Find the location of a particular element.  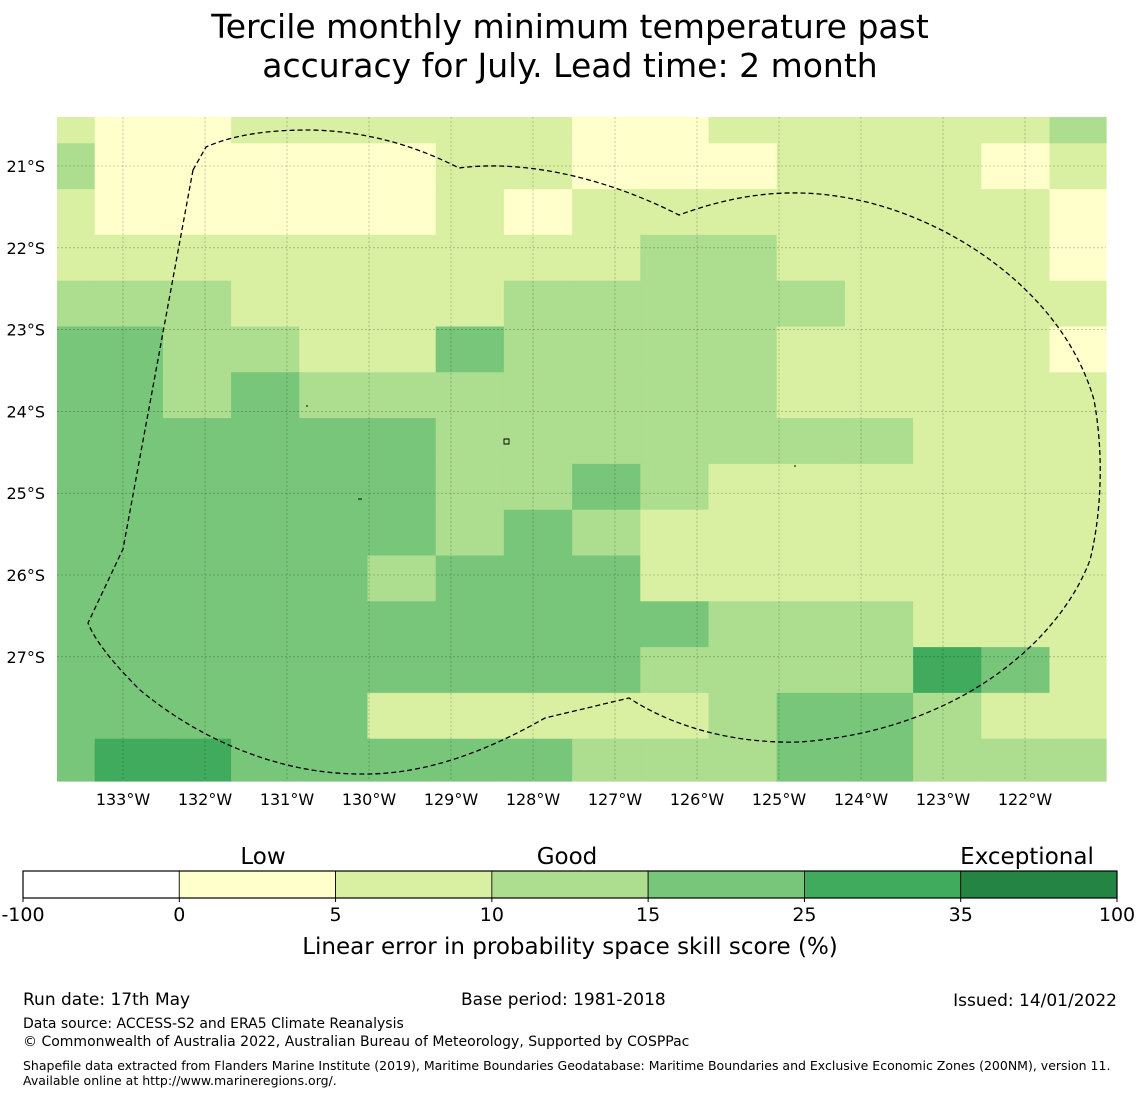

colorbar-category-label: Exceptional is located at coordinates (1027, 857).